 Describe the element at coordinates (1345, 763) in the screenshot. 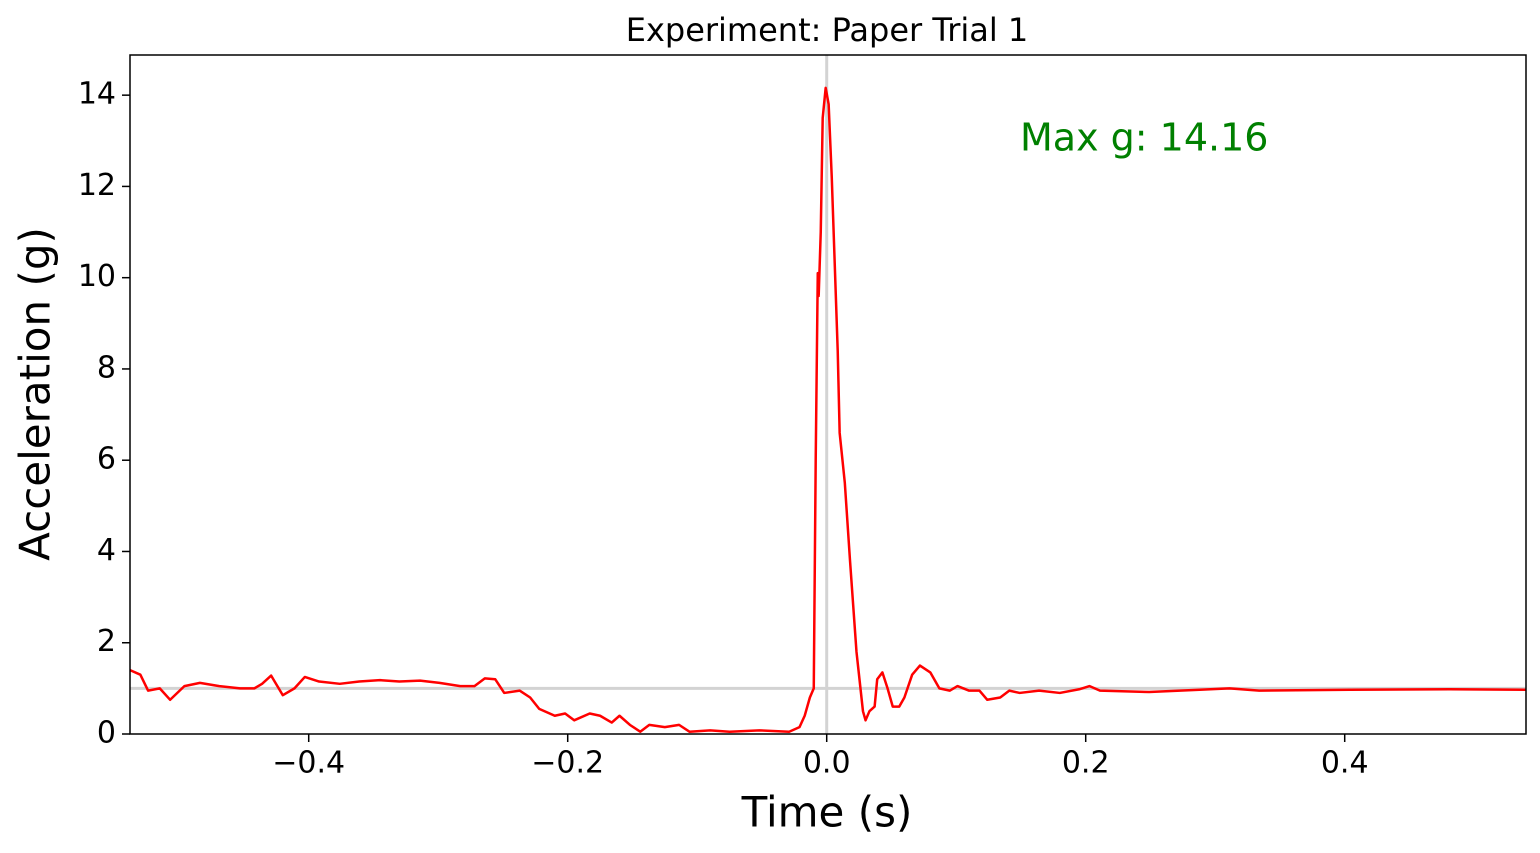

I see `x-tick-label: 0.4` at that location.